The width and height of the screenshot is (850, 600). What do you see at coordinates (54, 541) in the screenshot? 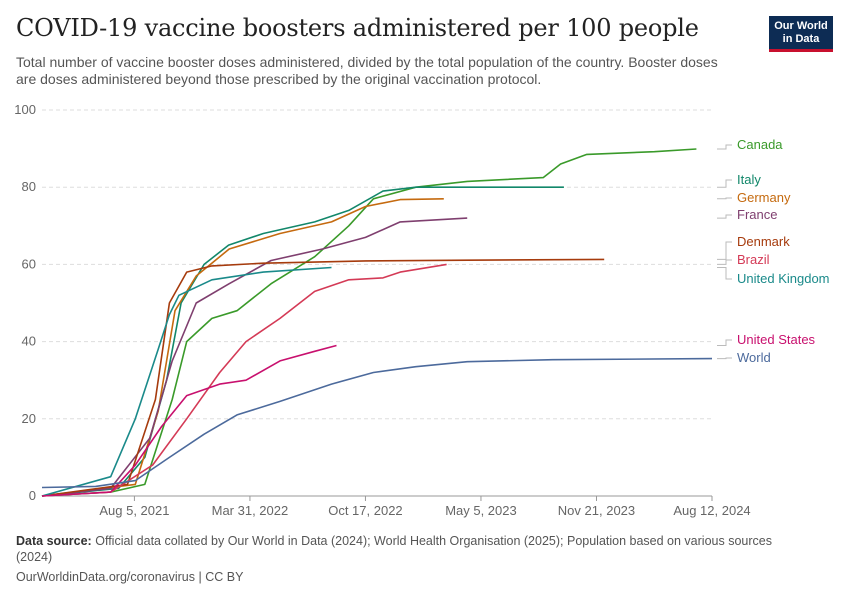
I see `data-source-label: Data source:` at bounding box center [54, 541].